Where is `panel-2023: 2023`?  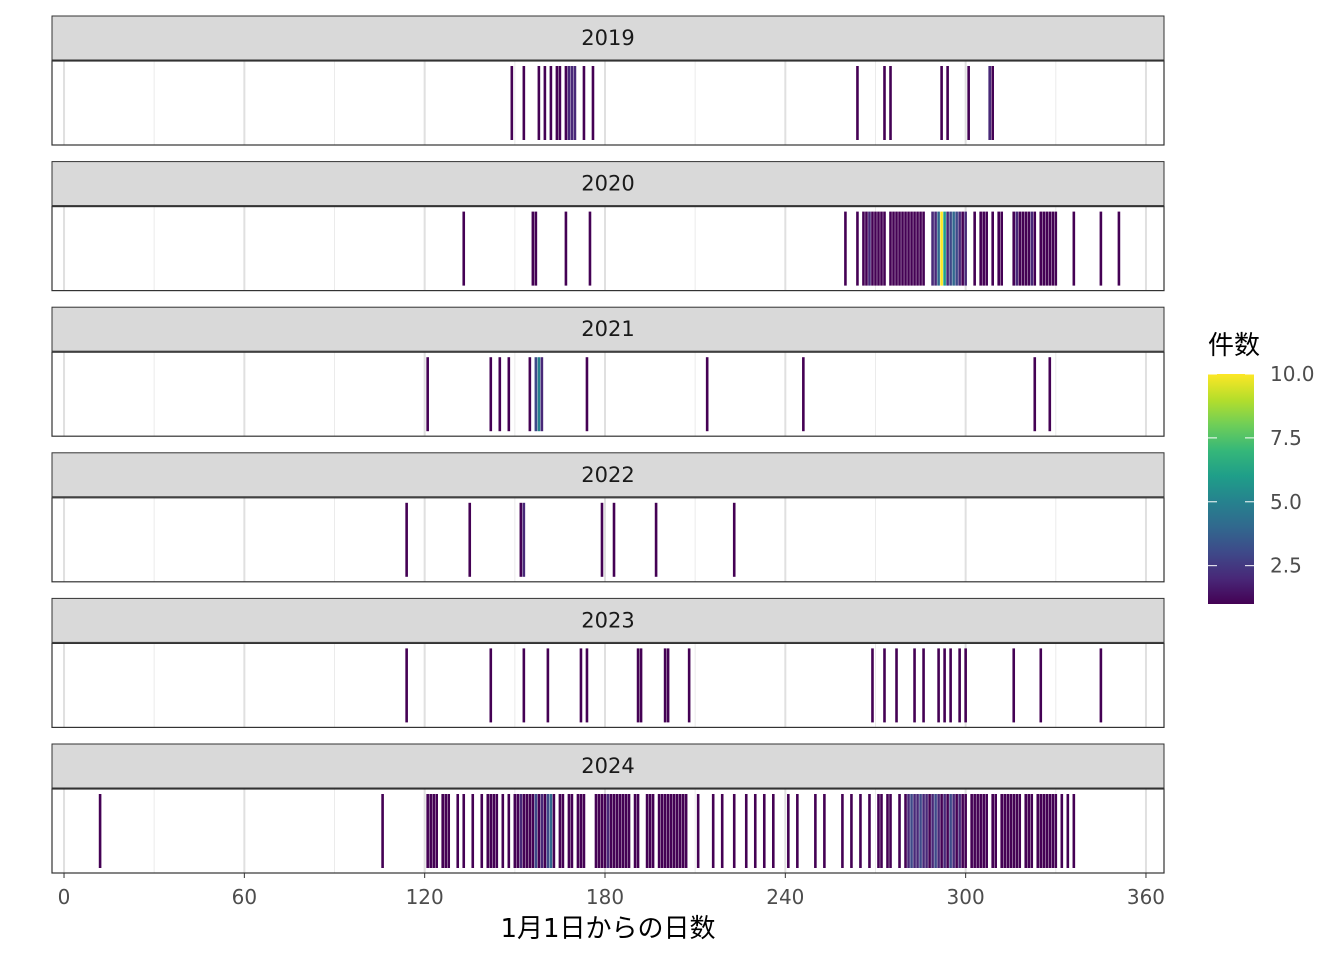 panel-2023: 2023 is located at coordinates (608, 663).